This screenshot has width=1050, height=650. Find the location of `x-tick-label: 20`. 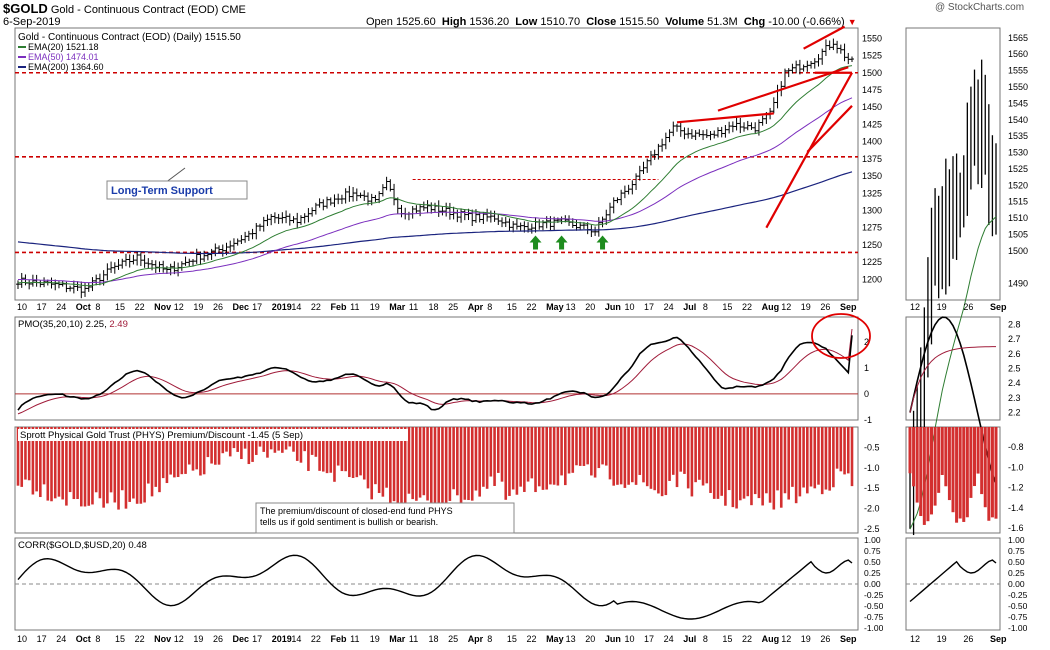

x-tick-label: 20 is located at coordinates (590, 639).